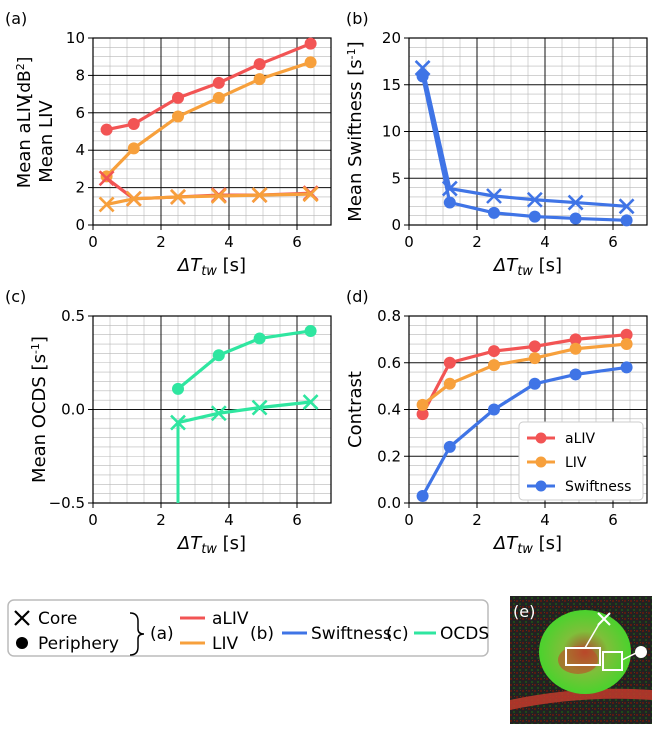  Describe the element at coordinates (524, 137) in the screenshot. I see `series-line-swiftness-core` at that location.